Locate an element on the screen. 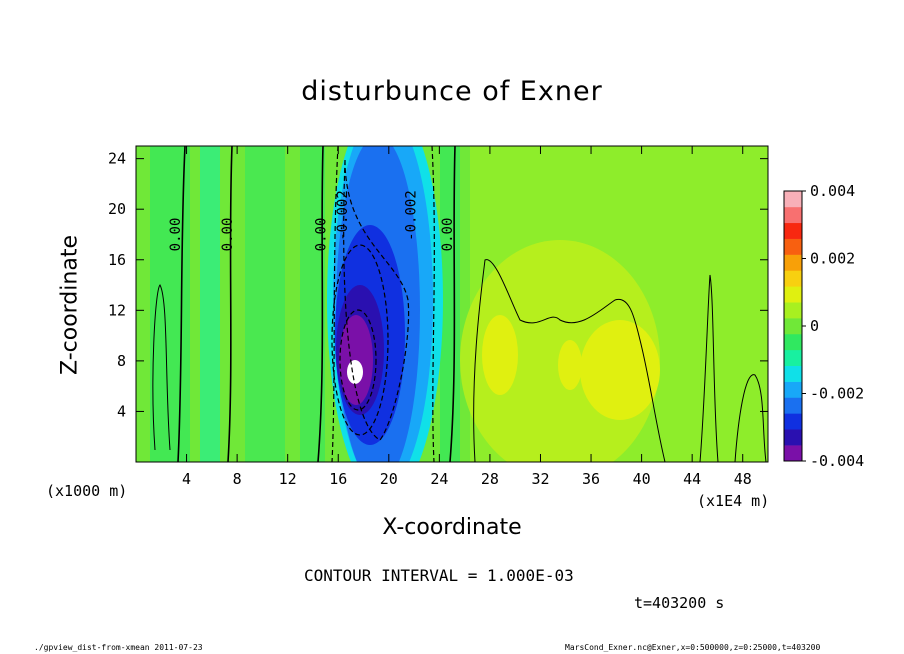 Image resolution: width=904 pixels, height=654 pixels. x-tick-label: 12 is located at coordinates (288, 479).